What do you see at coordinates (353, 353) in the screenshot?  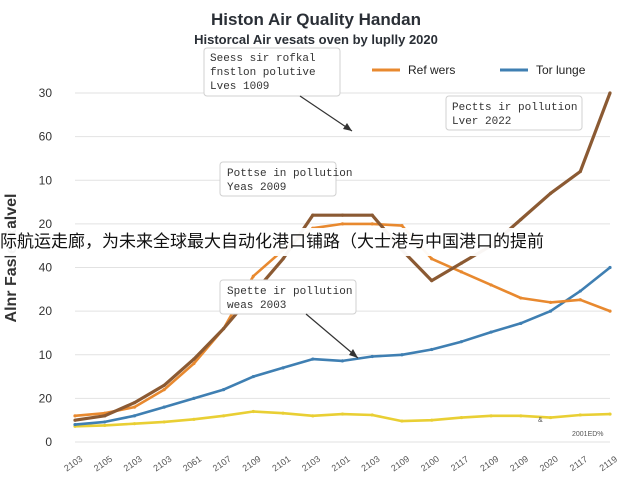 I see `annotation-3-arrowhead` at bounding box center [353, 353].